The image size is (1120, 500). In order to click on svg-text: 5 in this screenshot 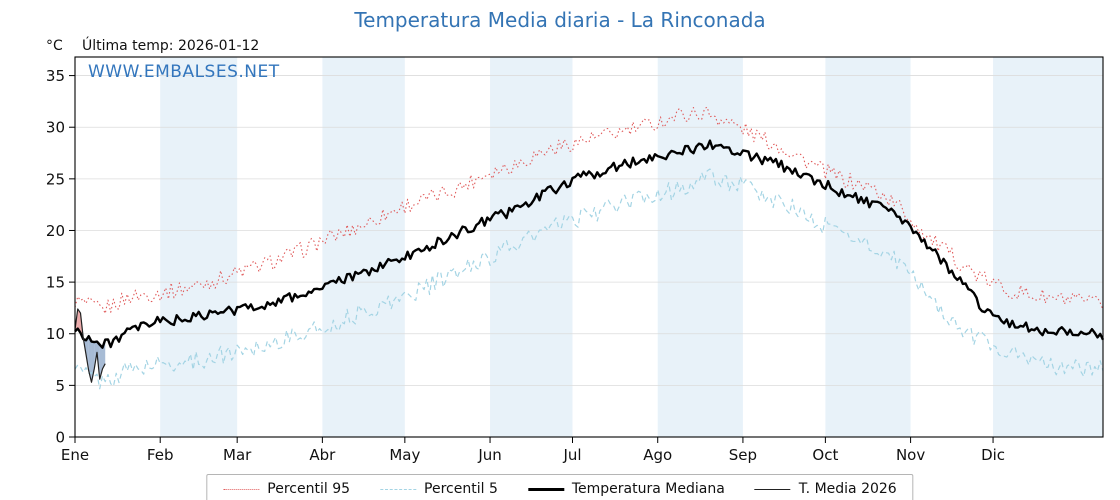, I will do `click(60, 386)`.